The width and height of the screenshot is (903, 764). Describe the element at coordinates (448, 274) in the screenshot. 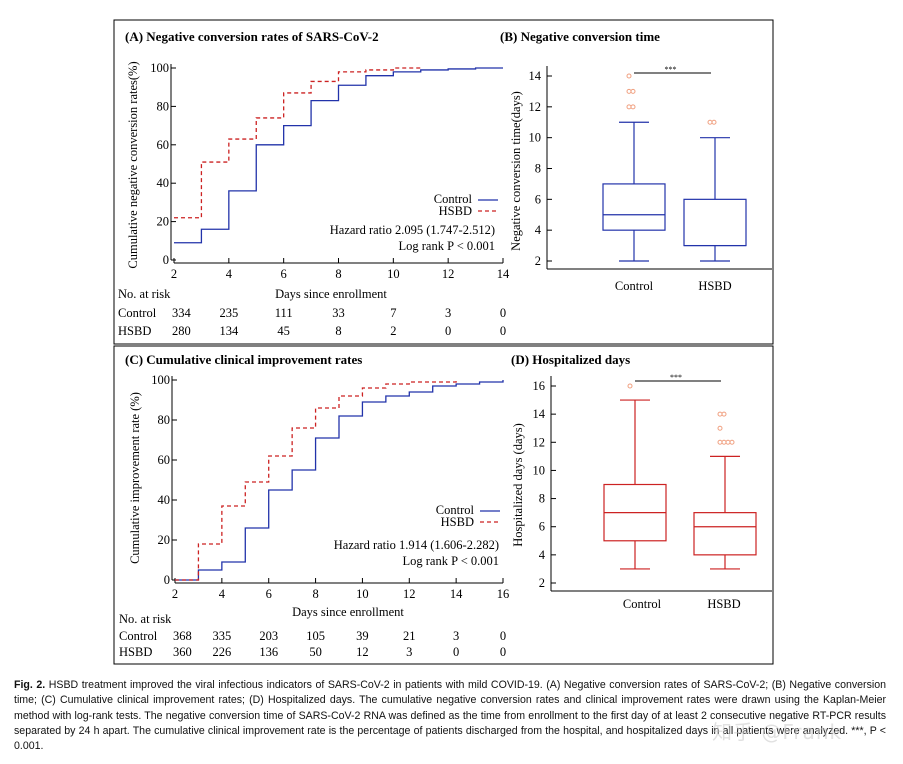

I see `panel-a-xtick-label: 12` at that location.